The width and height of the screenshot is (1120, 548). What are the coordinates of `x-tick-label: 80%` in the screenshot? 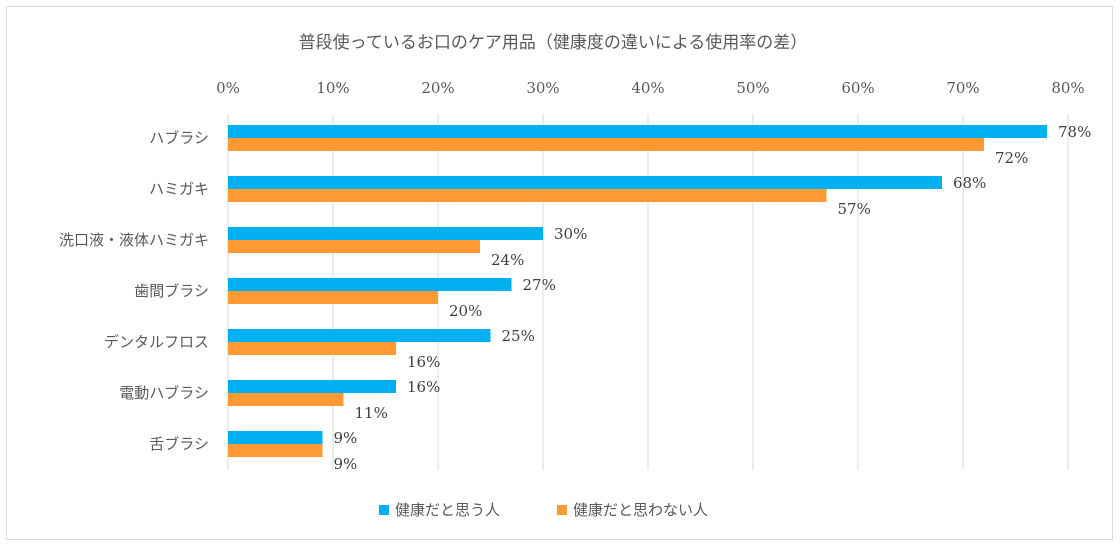 It's located at (1067, 88).